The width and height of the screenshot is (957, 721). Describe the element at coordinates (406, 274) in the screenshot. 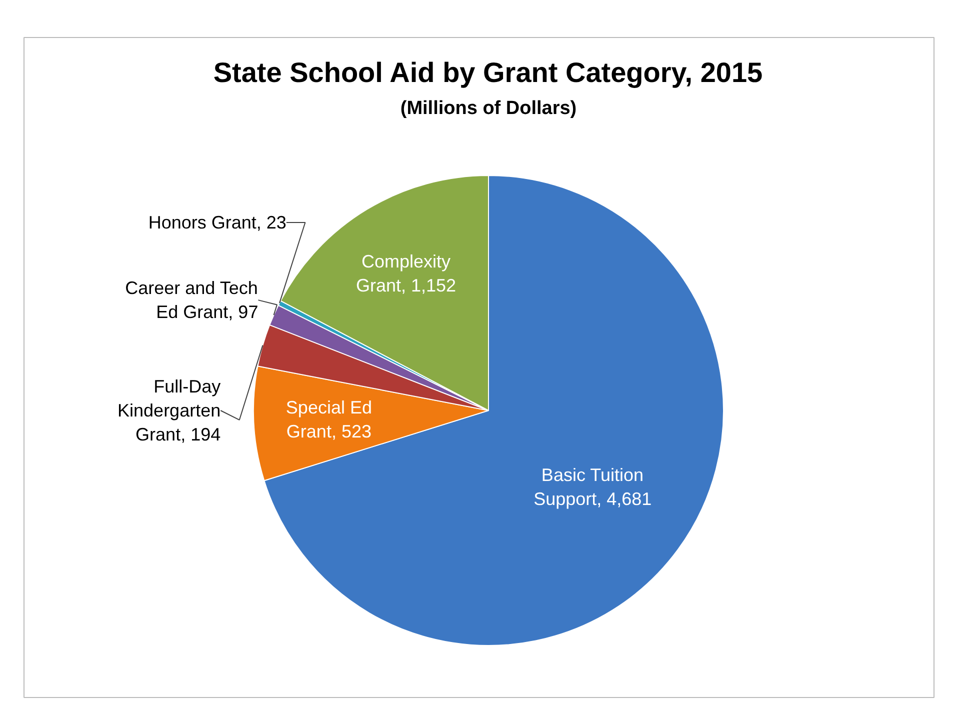

I see `slice-label: Complexity Grant, 1,152` at that location.